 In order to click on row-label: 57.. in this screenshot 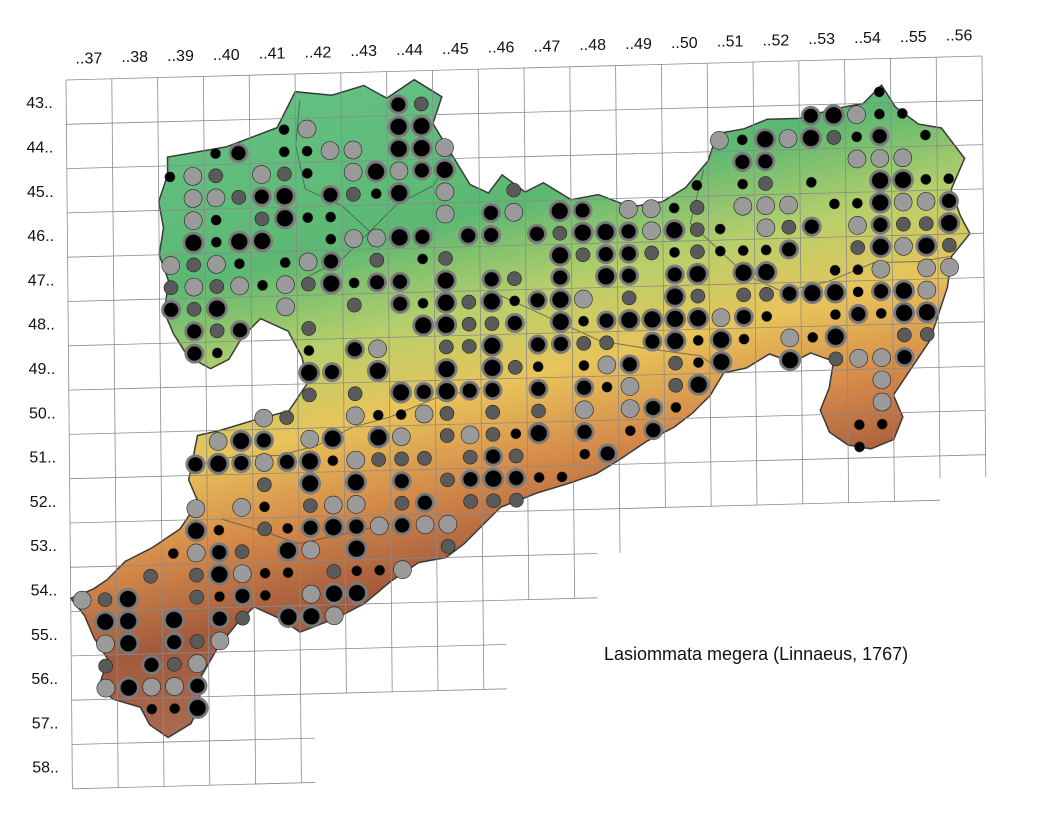, I will do `click(45, 723)`.